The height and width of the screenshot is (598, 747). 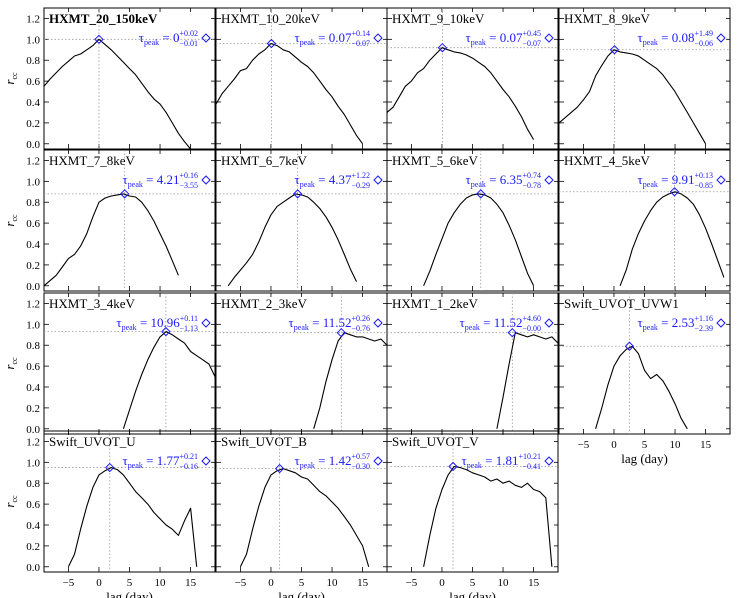 I want to click on tau-peak-label: τpeak = 1.81+10.21, so click(x=501, y=461).